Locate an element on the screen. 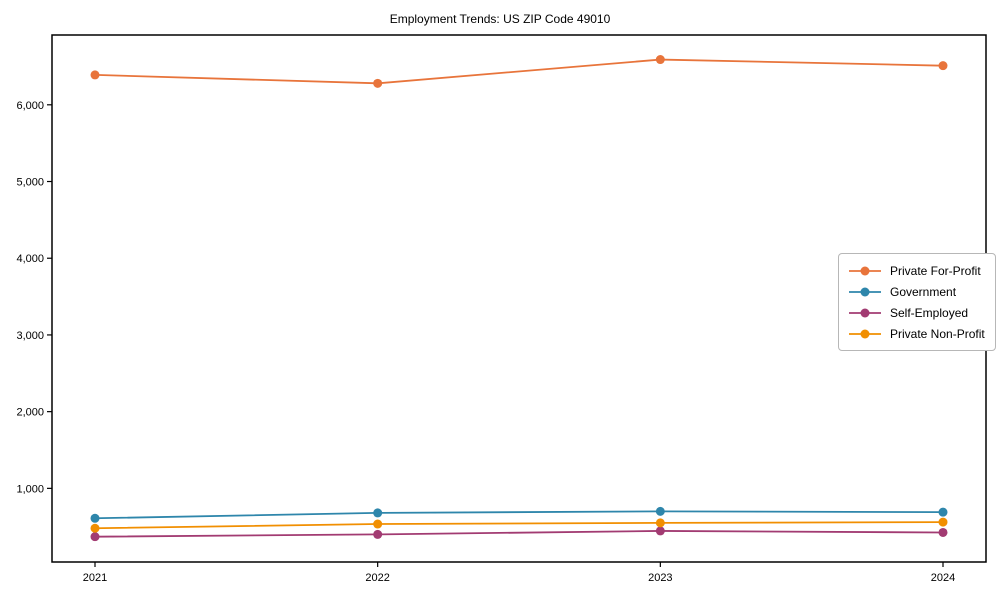 The image size is (1000, 600). legend-label: Private Non-Profit is located at coordinates (937, 333).